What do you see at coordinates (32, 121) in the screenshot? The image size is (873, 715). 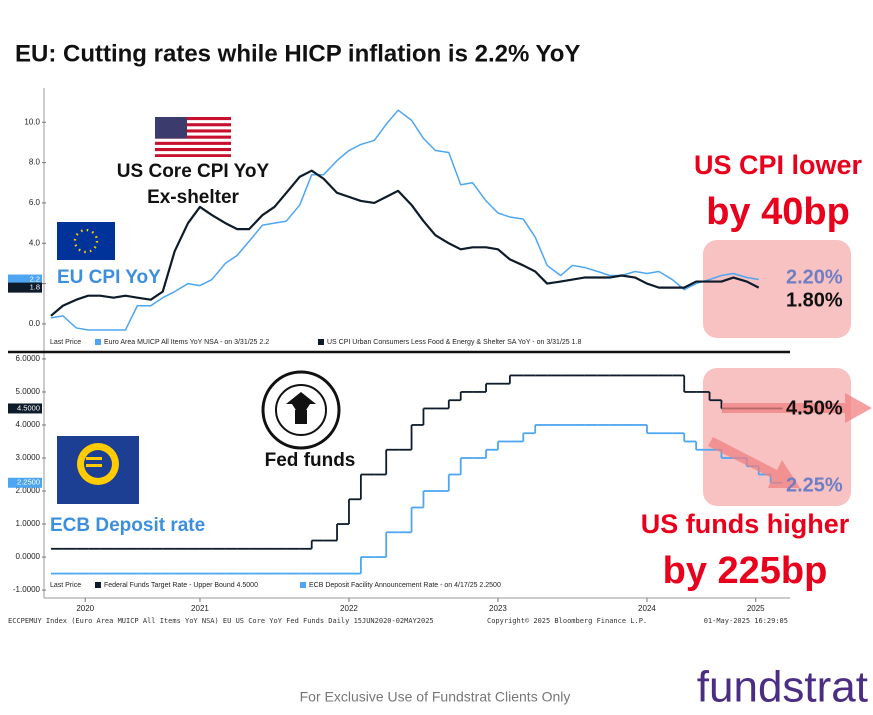 I see `y-tick-label: 10.0` at bounding box center [32, 121].